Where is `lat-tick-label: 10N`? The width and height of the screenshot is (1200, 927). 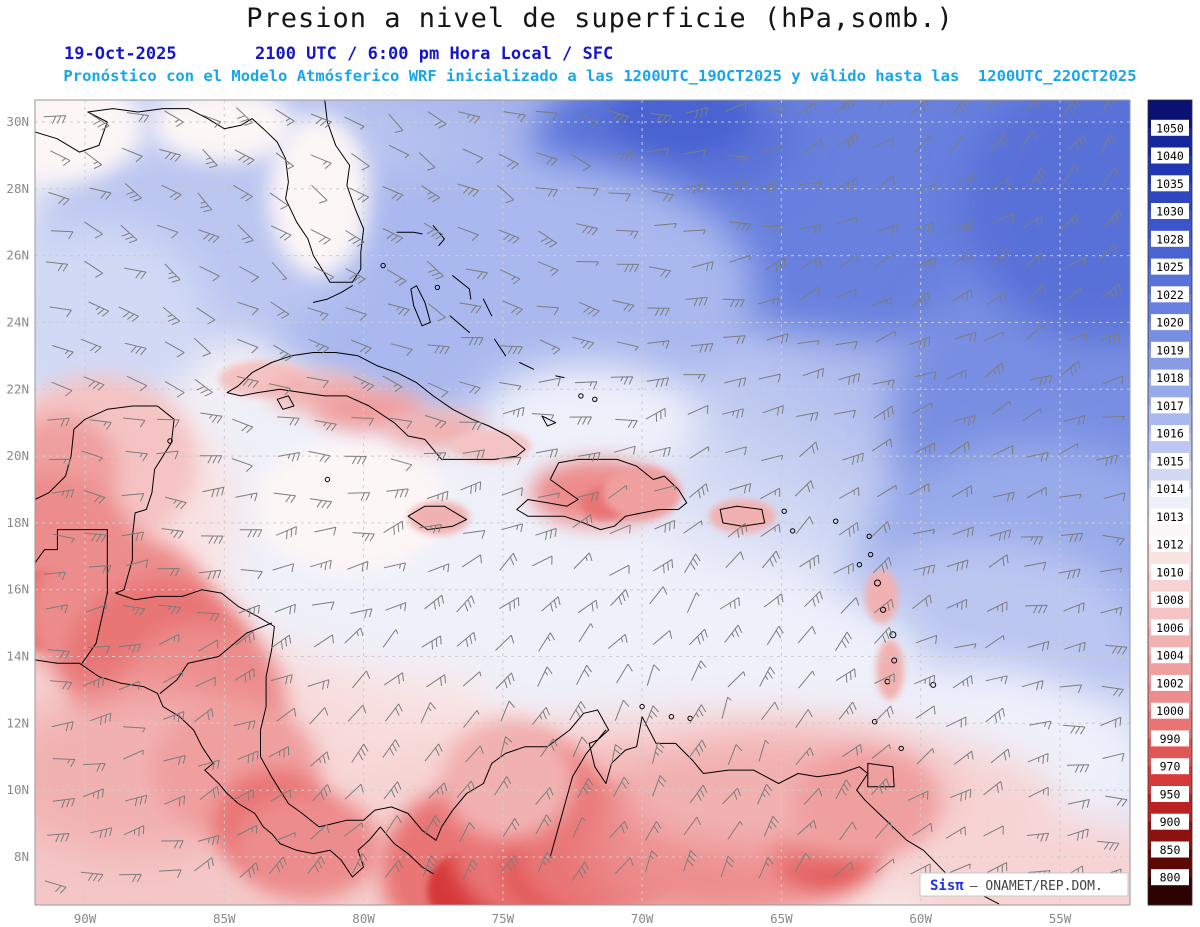
lat-tick-label: 10N is located at coordinates (17, 789).